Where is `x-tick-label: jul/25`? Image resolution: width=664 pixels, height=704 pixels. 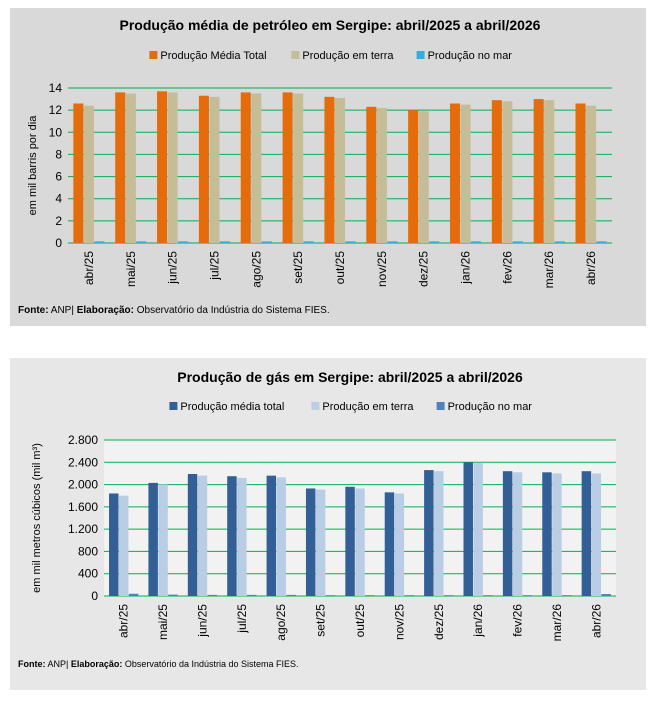
x-tick-label: jul/25 is located at coordinates (242, 619).